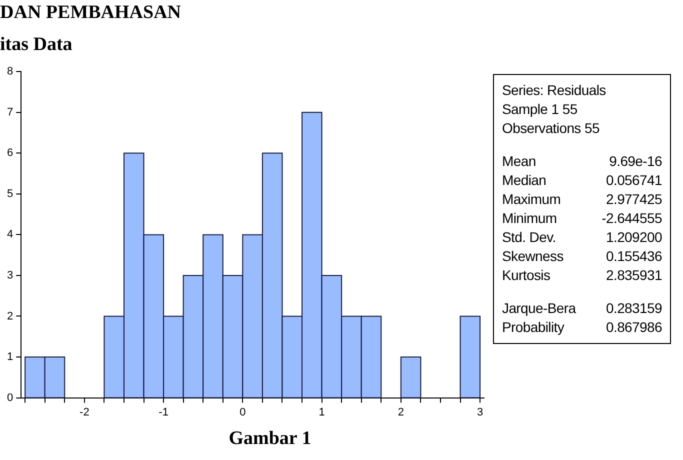  Describe the element at coordinates (480, 412) in the screenshot. I see `x-tick-label: 3` at that location.